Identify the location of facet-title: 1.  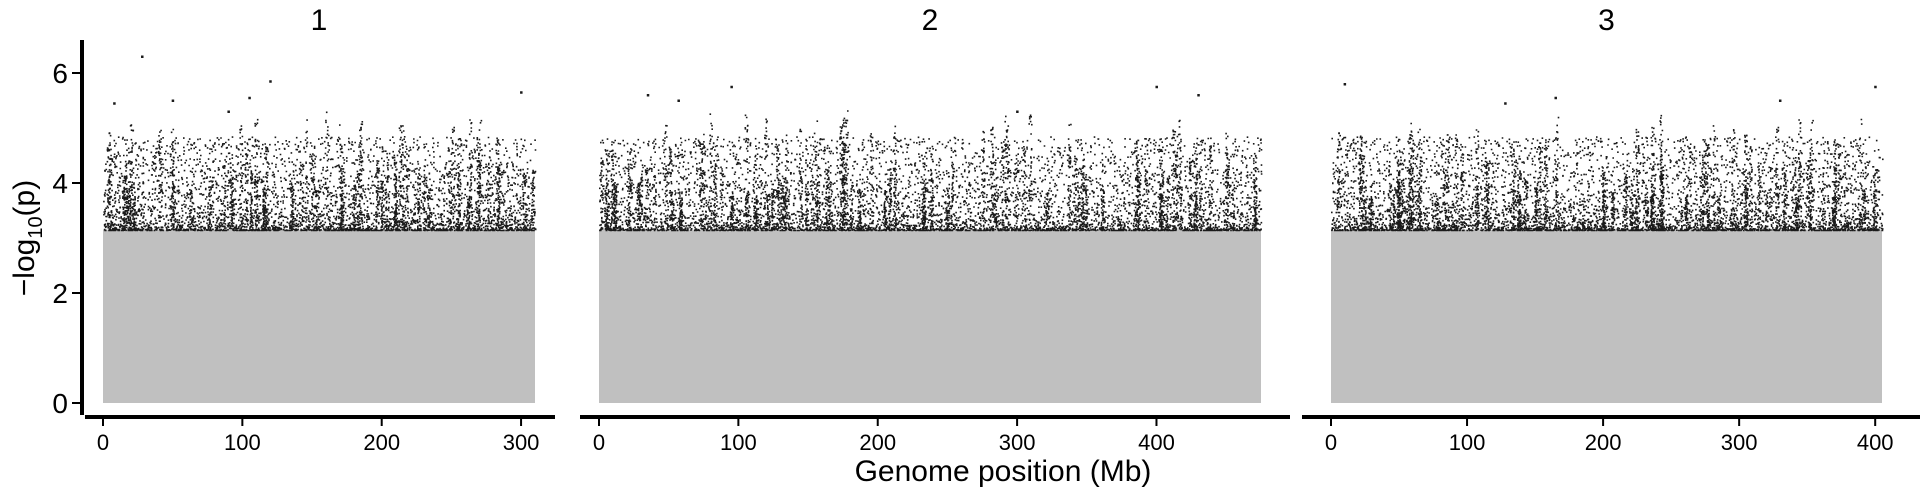
(319, 20).